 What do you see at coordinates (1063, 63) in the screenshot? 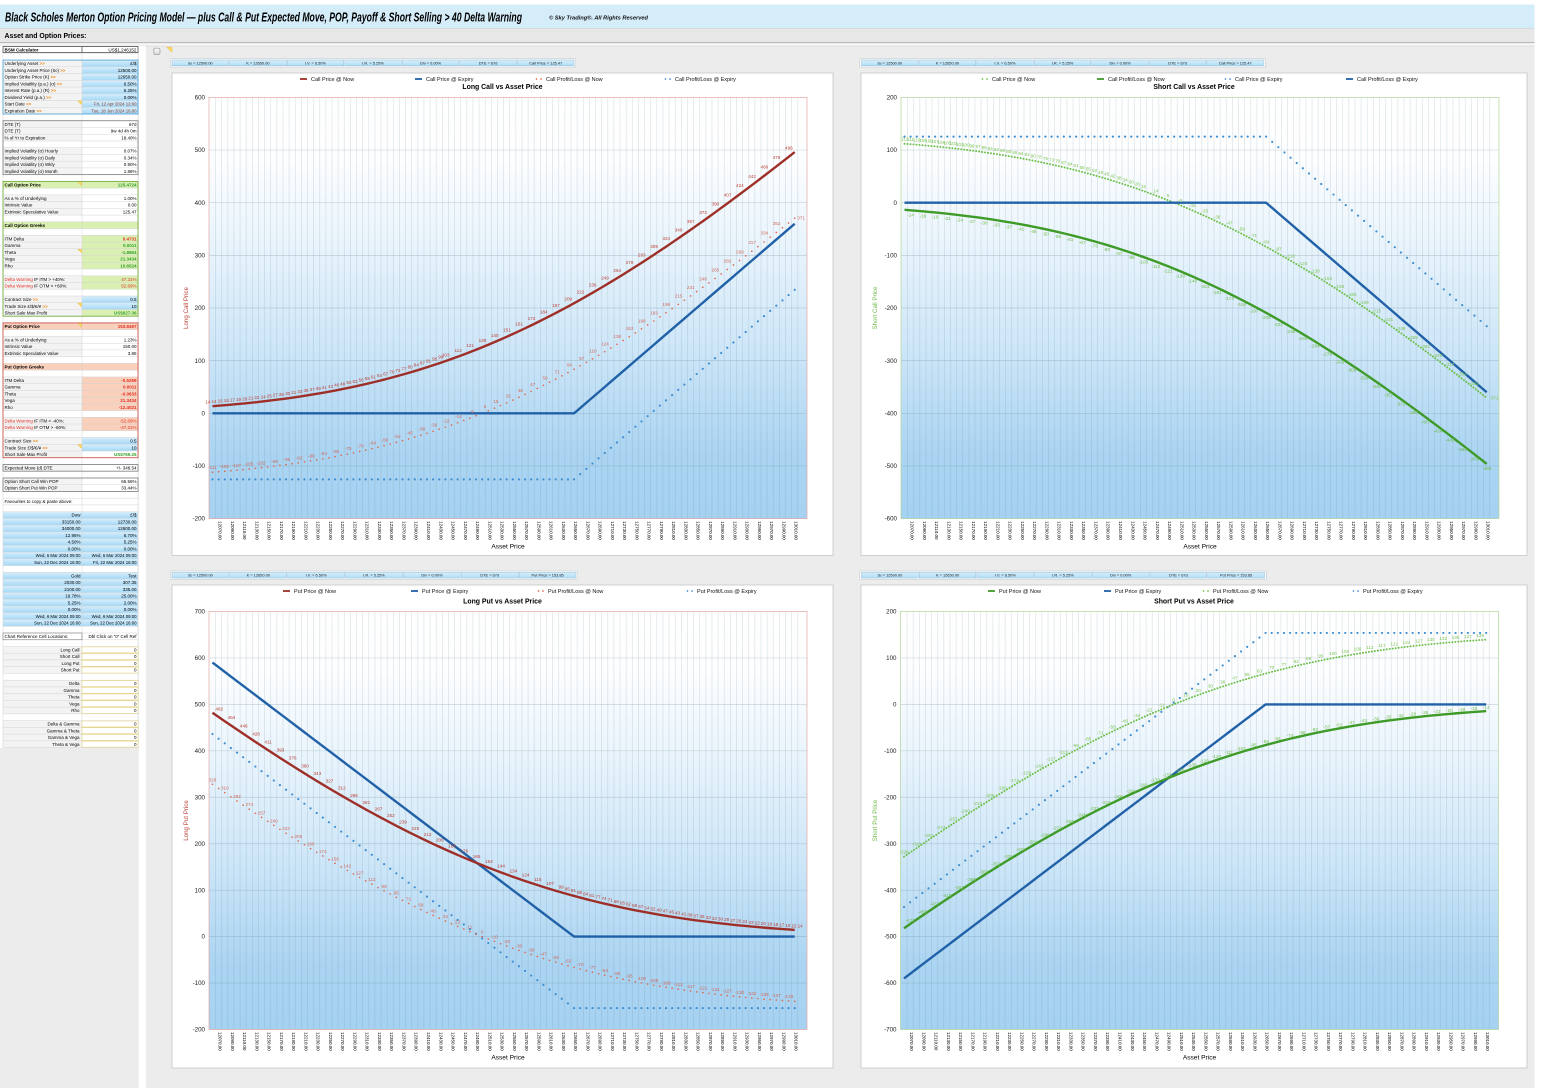
I see `svg-text: I.R. = 5.25%` at bounding box center [1063, 63].